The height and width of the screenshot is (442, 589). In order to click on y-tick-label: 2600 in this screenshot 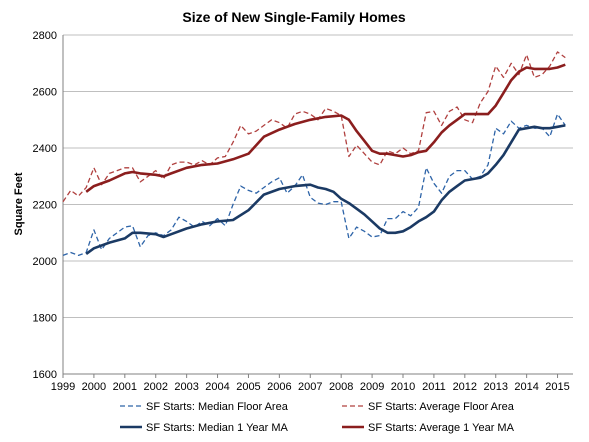, I will do `click(45, 93)`.